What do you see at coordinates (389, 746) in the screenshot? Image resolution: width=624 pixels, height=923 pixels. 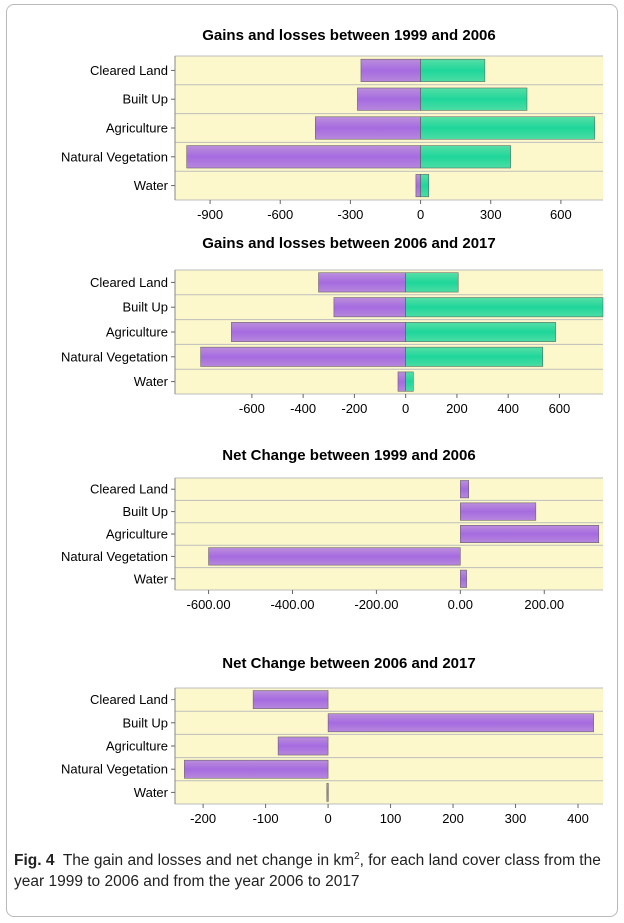 I see `plot-background` at bounding box center [389, 746].